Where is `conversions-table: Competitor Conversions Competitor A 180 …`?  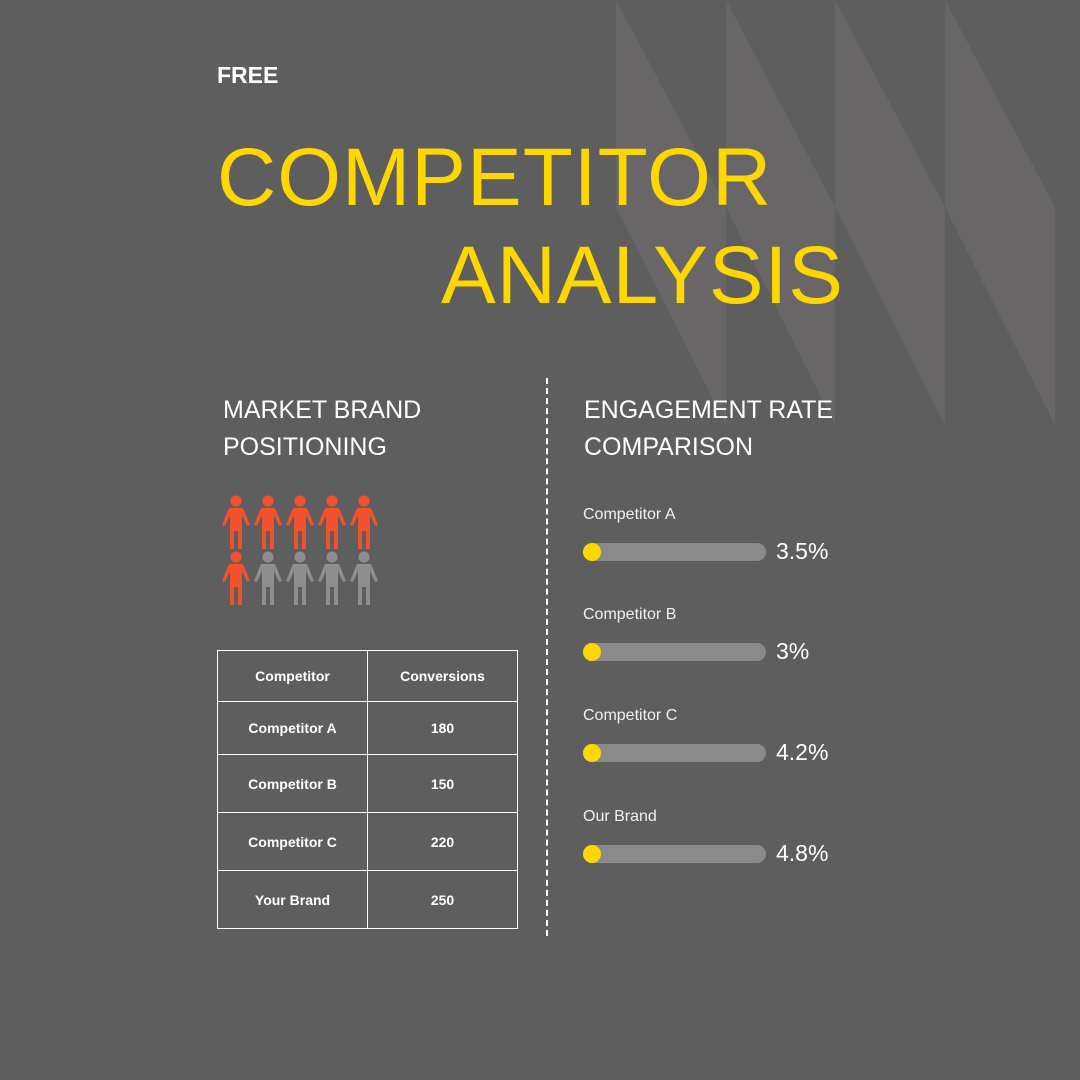 conversions-table: Competitor Conversions Competitor A 180 … is located at coordinates (367, 789).